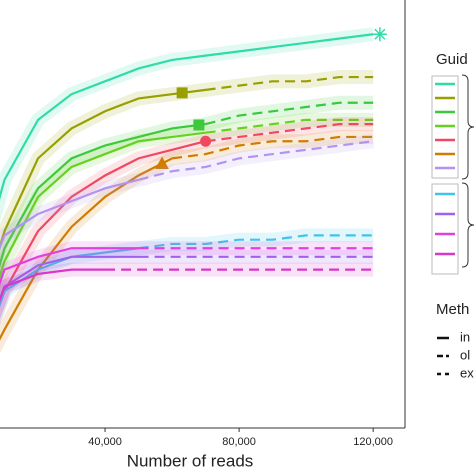 This screenshot has height=474, width=474. What do you see at coordinates (452, 309) in the screenshot?
I see `legend-title: Meth` at bounding box center [452, 309].